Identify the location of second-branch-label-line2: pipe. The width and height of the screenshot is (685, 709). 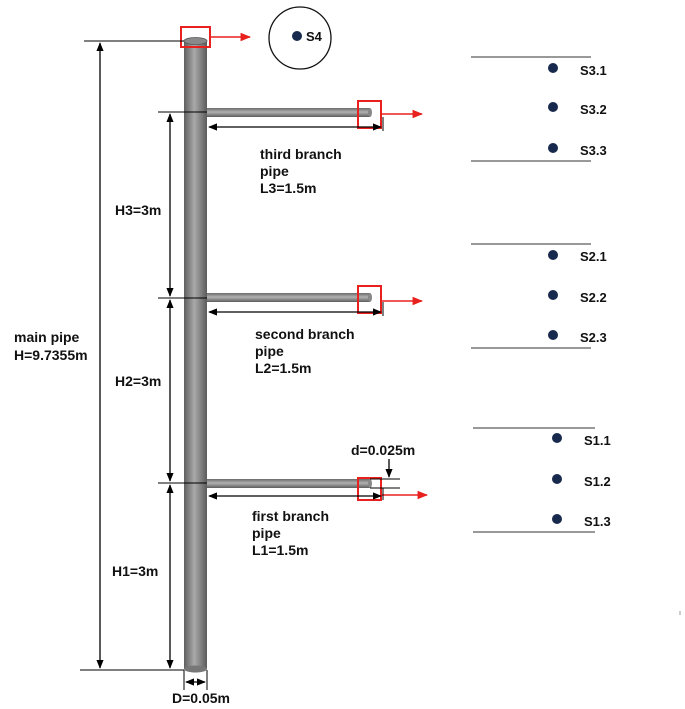
(269, 351).